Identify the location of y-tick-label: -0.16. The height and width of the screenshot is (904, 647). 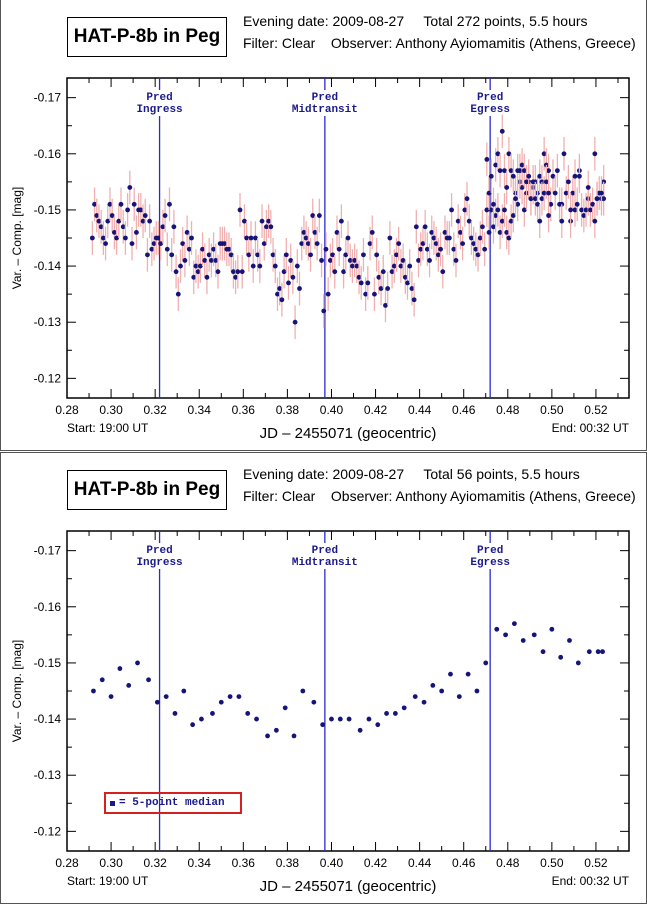
(48, 154).